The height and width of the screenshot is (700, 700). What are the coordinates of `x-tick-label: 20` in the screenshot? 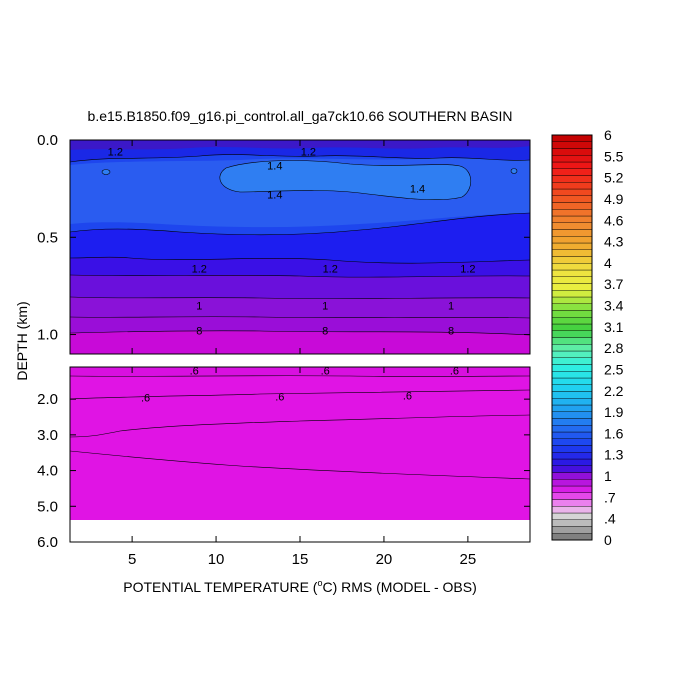 It's located at (384, 559).